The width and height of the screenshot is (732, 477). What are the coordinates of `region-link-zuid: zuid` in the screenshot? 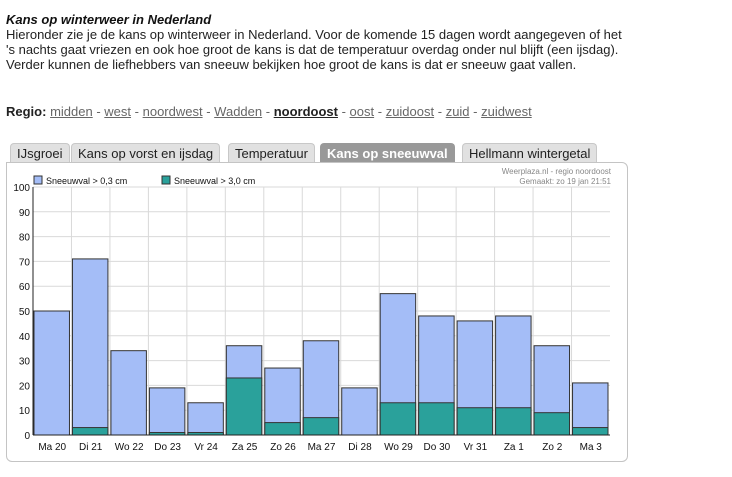 It's located at (457, 111).